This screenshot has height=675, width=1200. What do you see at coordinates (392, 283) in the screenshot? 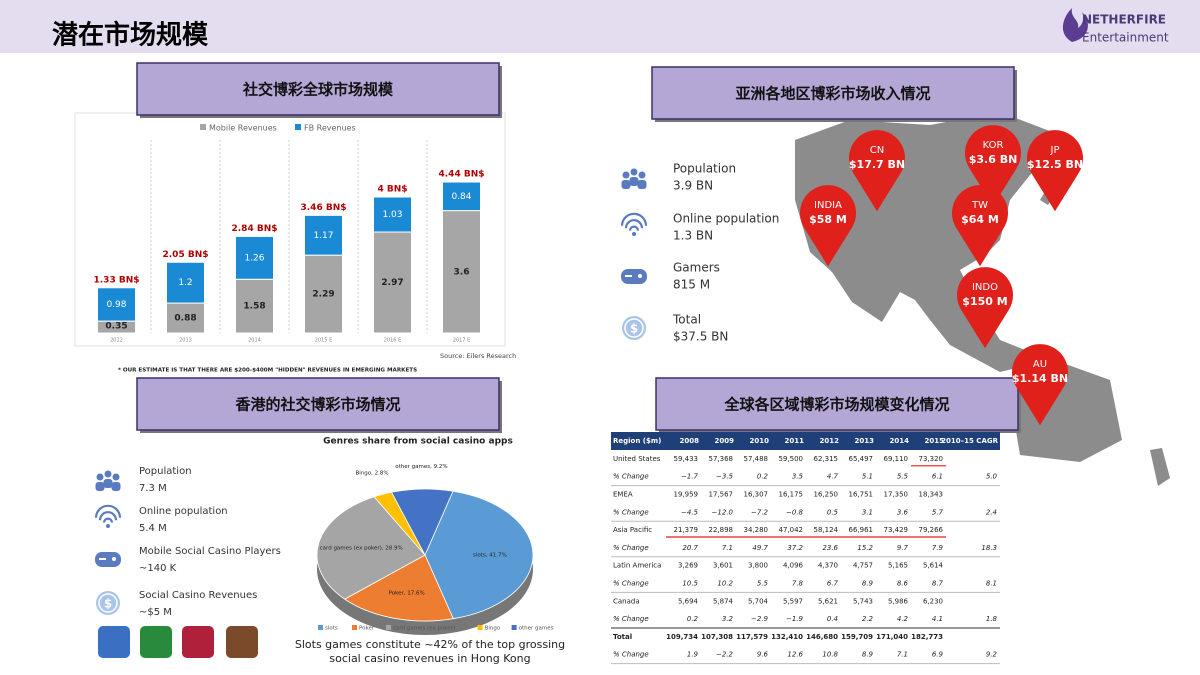
I see `bar-value-label: 2.97` at bounding box center [392, 283].